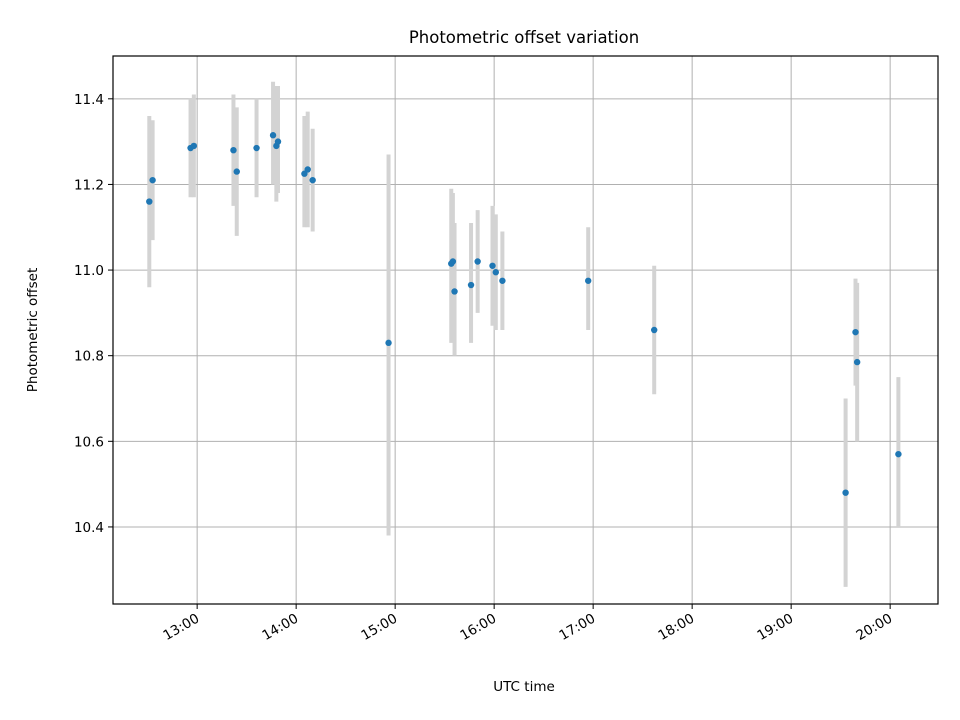  Describe the element at coordinates (676, 627) in the screenshot. I see `x-tick-label: 18:00` at that location.